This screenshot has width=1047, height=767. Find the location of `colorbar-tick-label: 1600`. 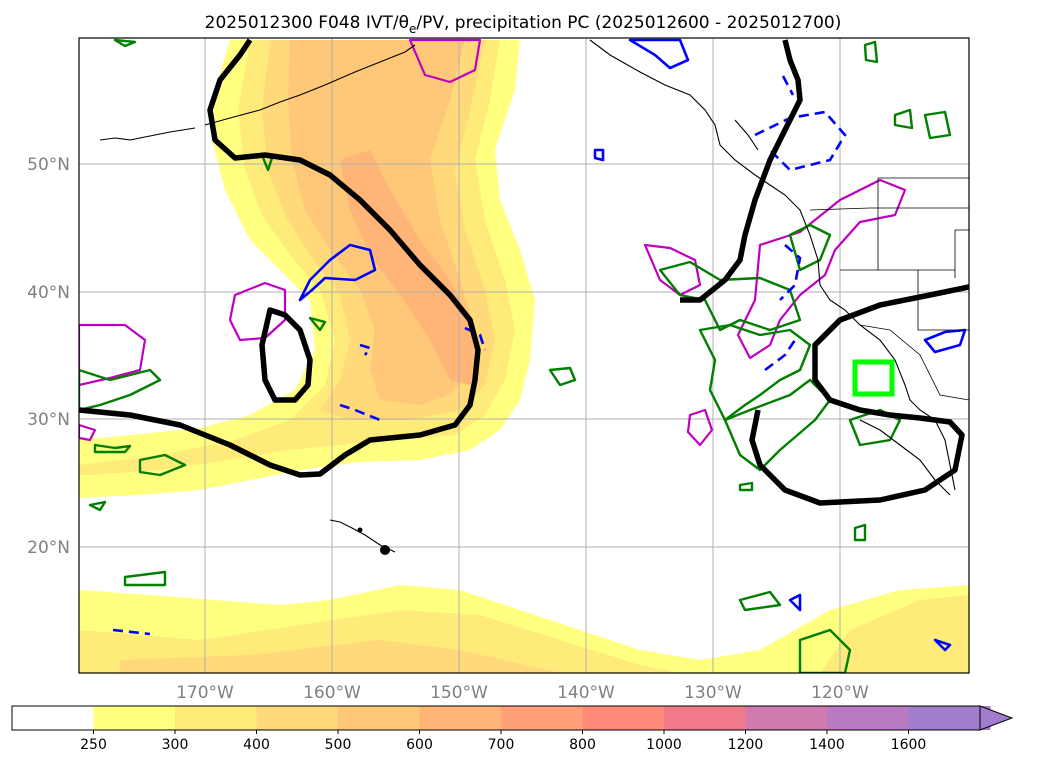

colorbar-tick-label: 1600 is located at coordinates (909, 745).